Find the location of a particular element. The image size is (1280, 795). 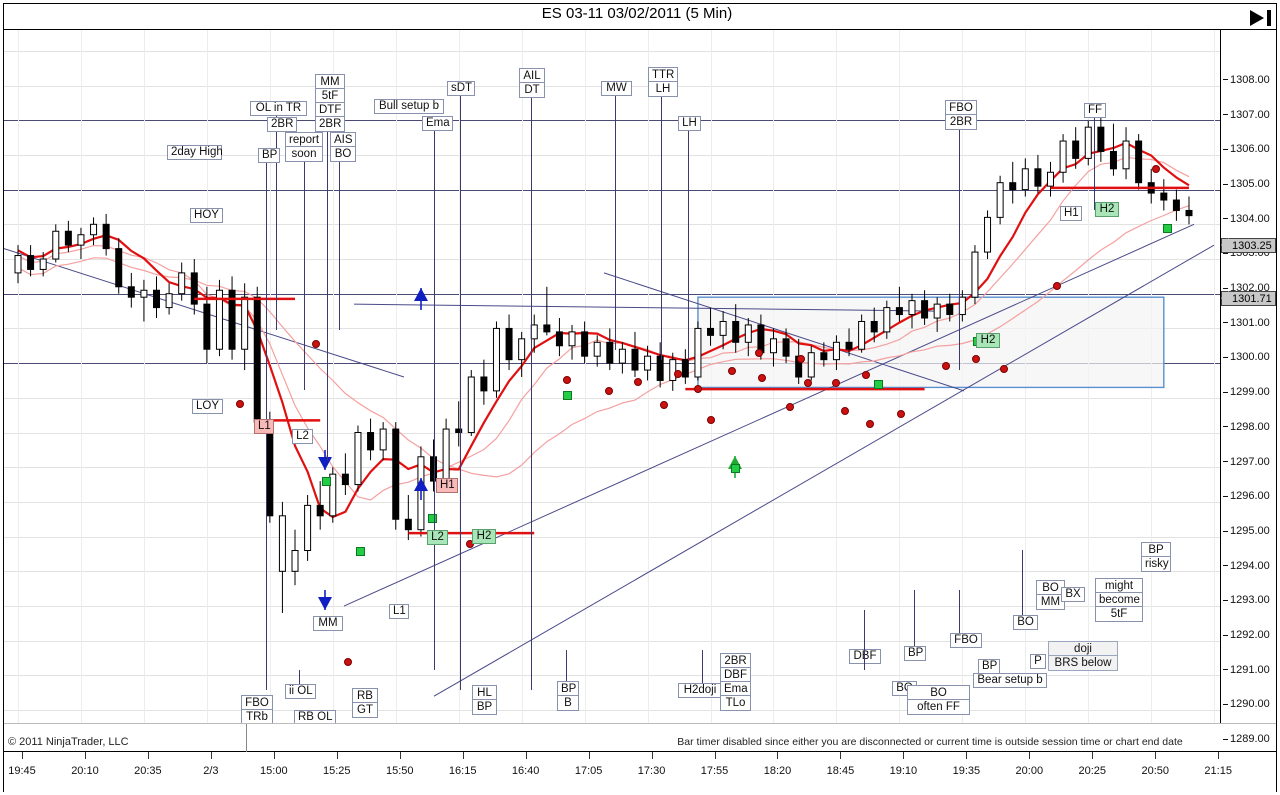

chart-annotation-label: DT is located at coordinates (532, 90).